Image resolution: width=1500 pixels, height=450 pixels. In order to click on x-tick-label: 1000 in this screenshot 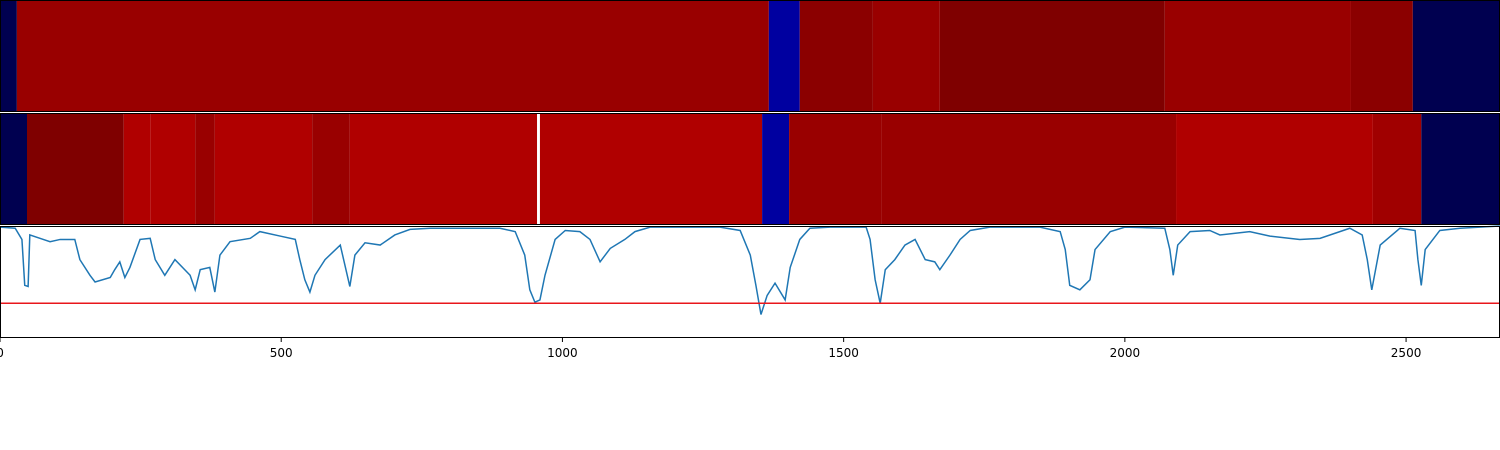, I will do `click(562, 353)`.